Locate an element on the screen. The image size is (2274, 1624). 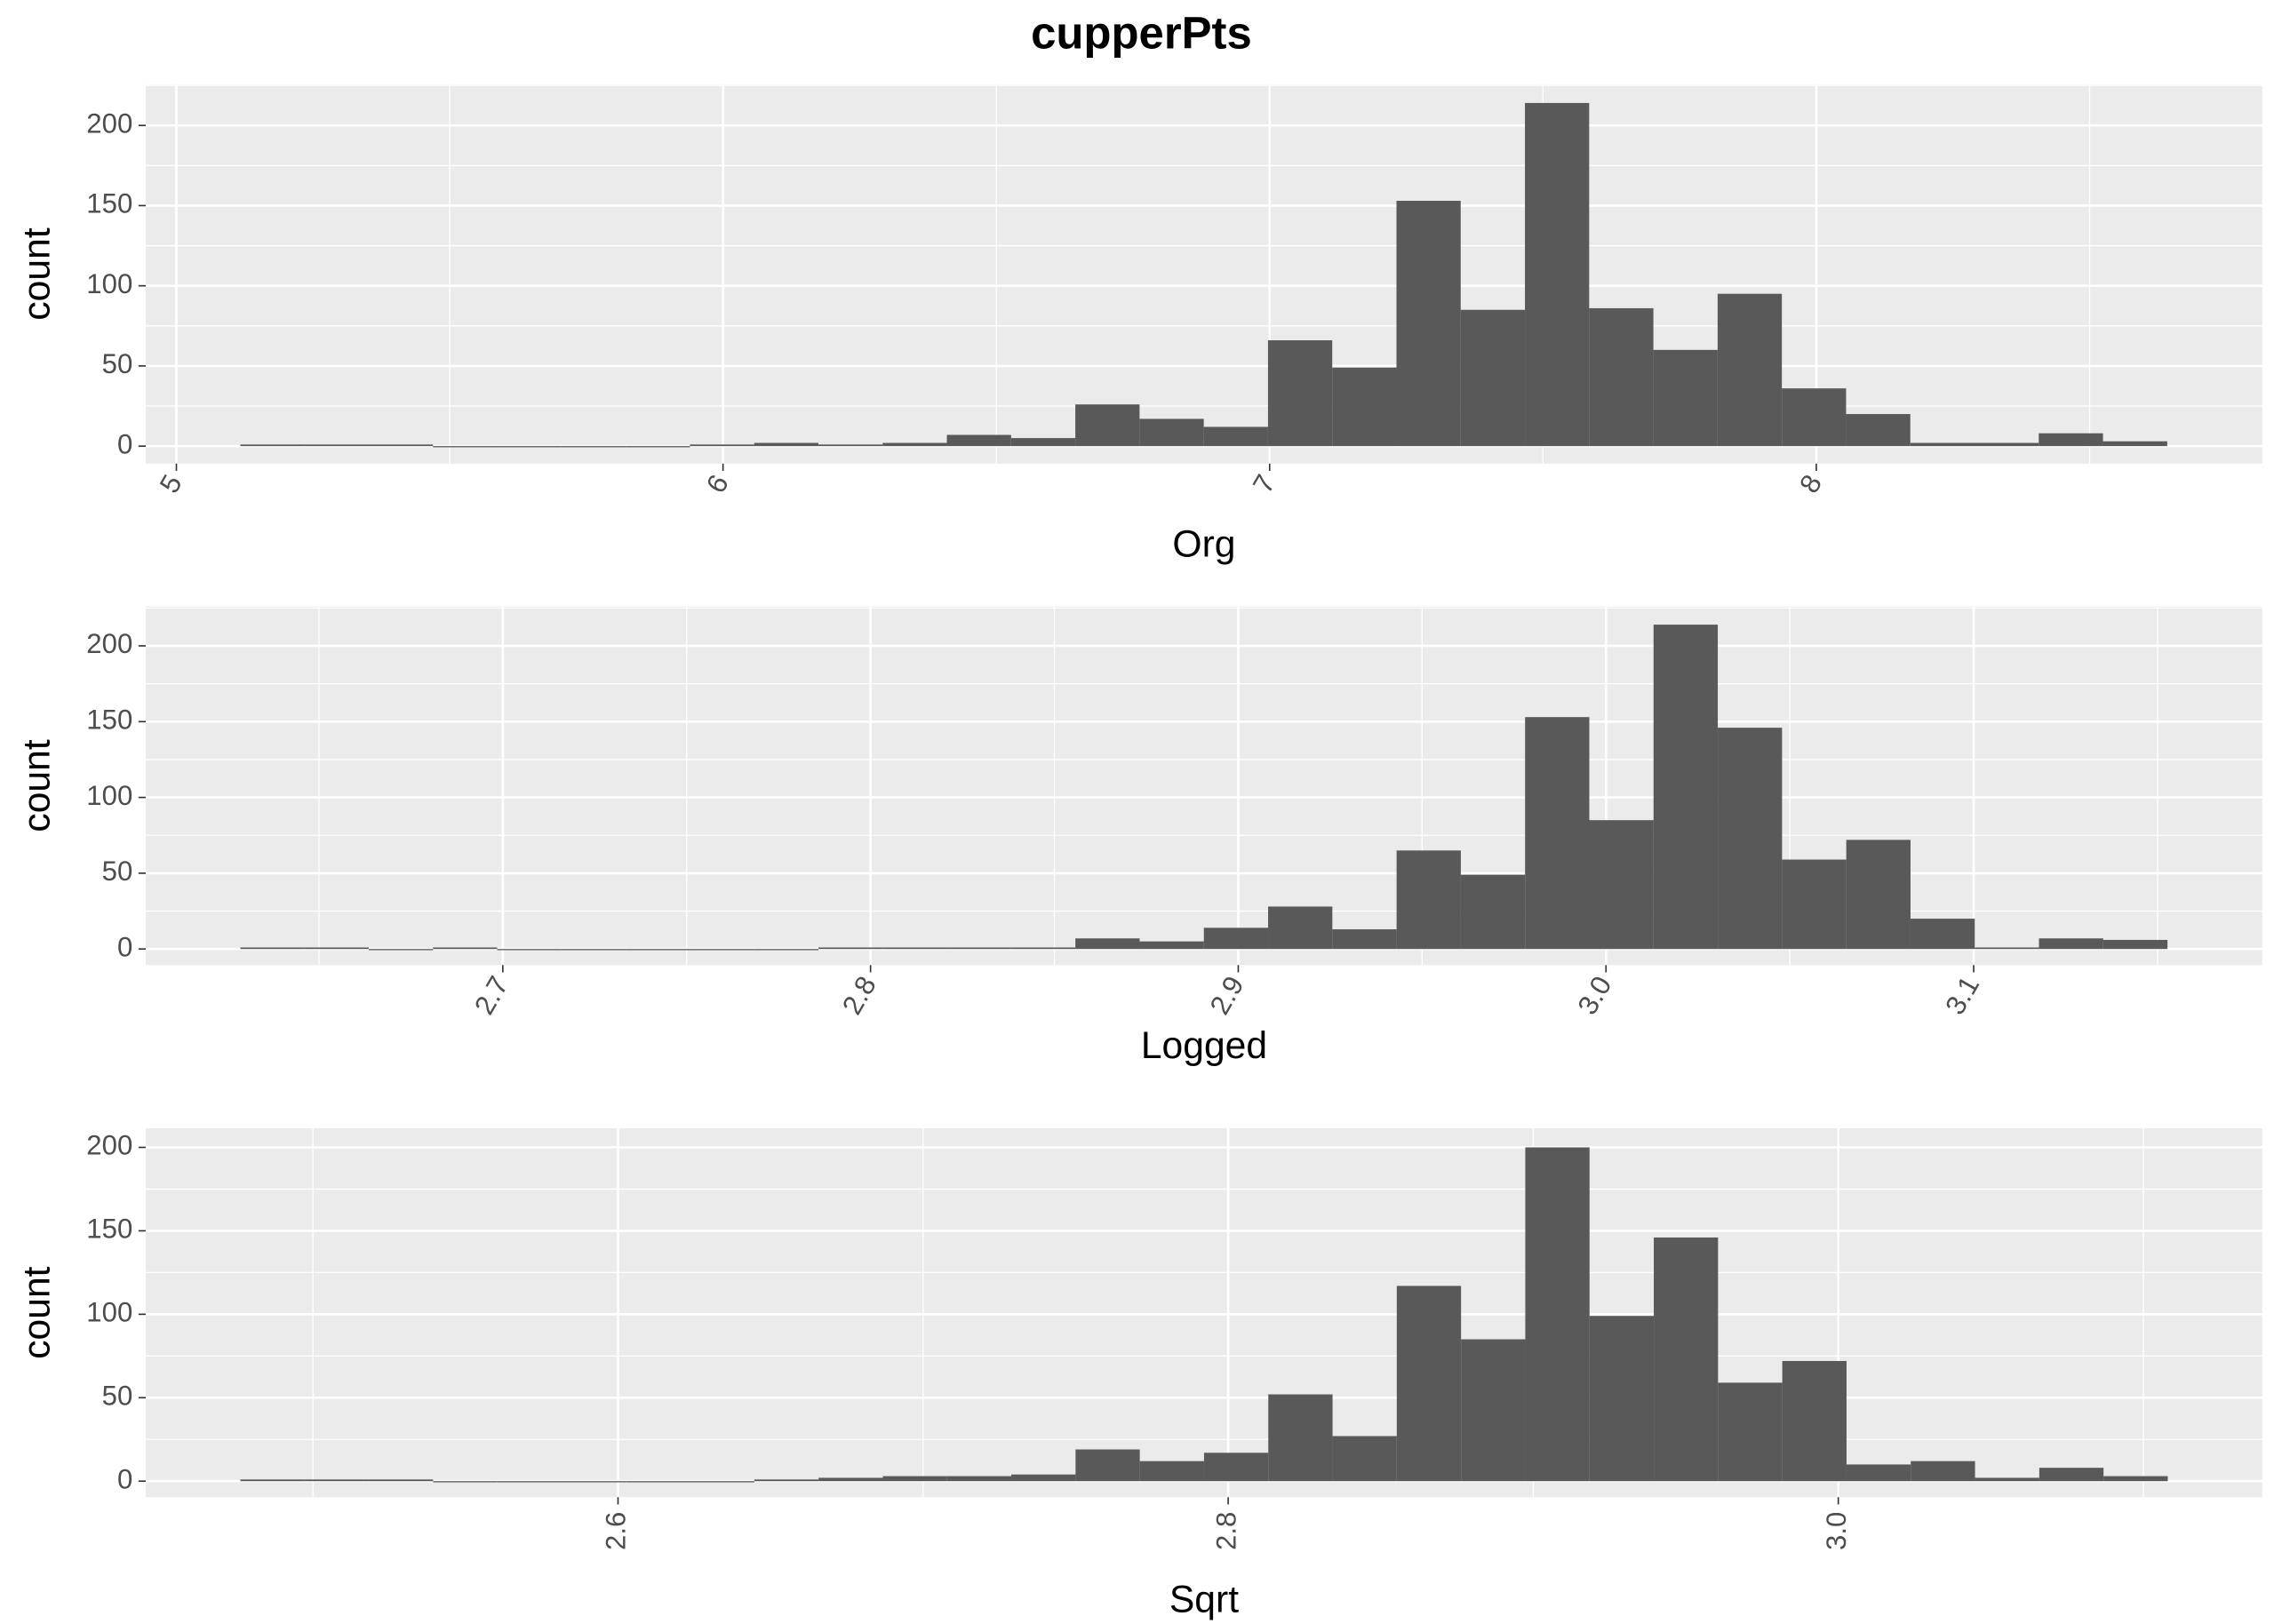
x-axis-title: Sqrt is located at coordinates (1204, 1600).